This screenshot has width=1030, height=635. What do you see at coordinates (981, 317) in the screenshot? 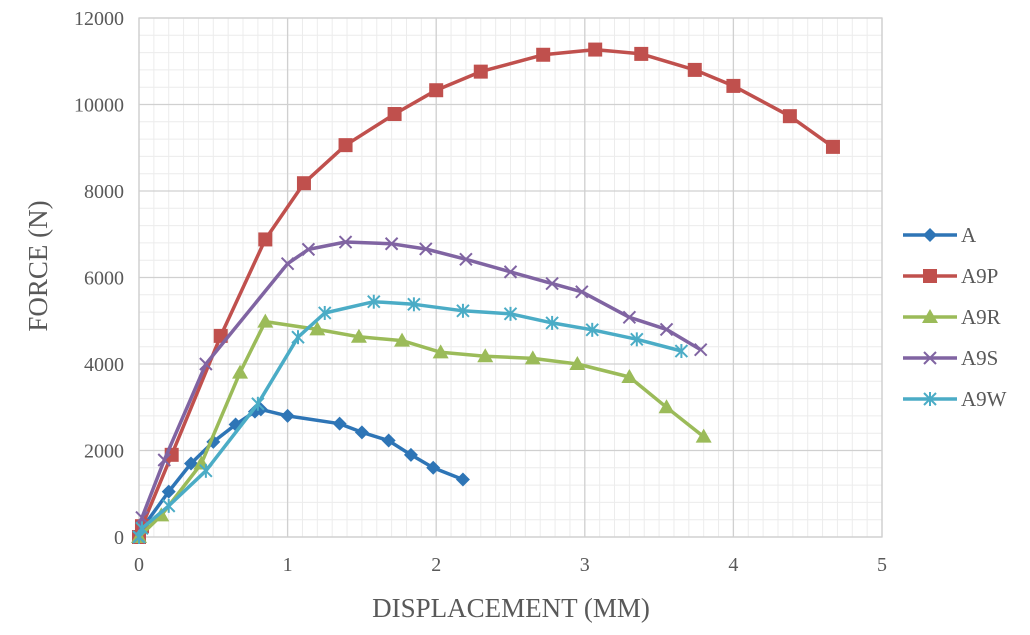
I see `legend-label: A9R` at bounding box center [981, 317].